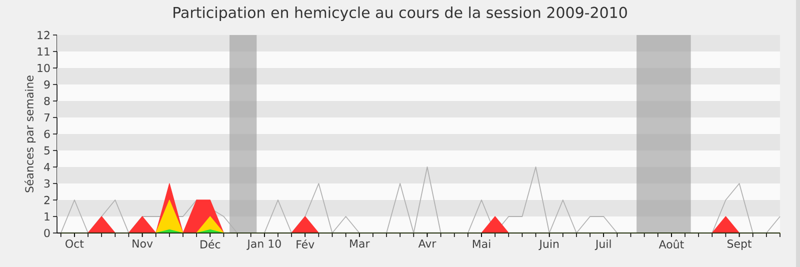 This screenshot has width=800, height=267. What do you see at coordinates (47, 183) in the screenshot?
I see `y-tick-label: 3` at bounding box center [47, 183].